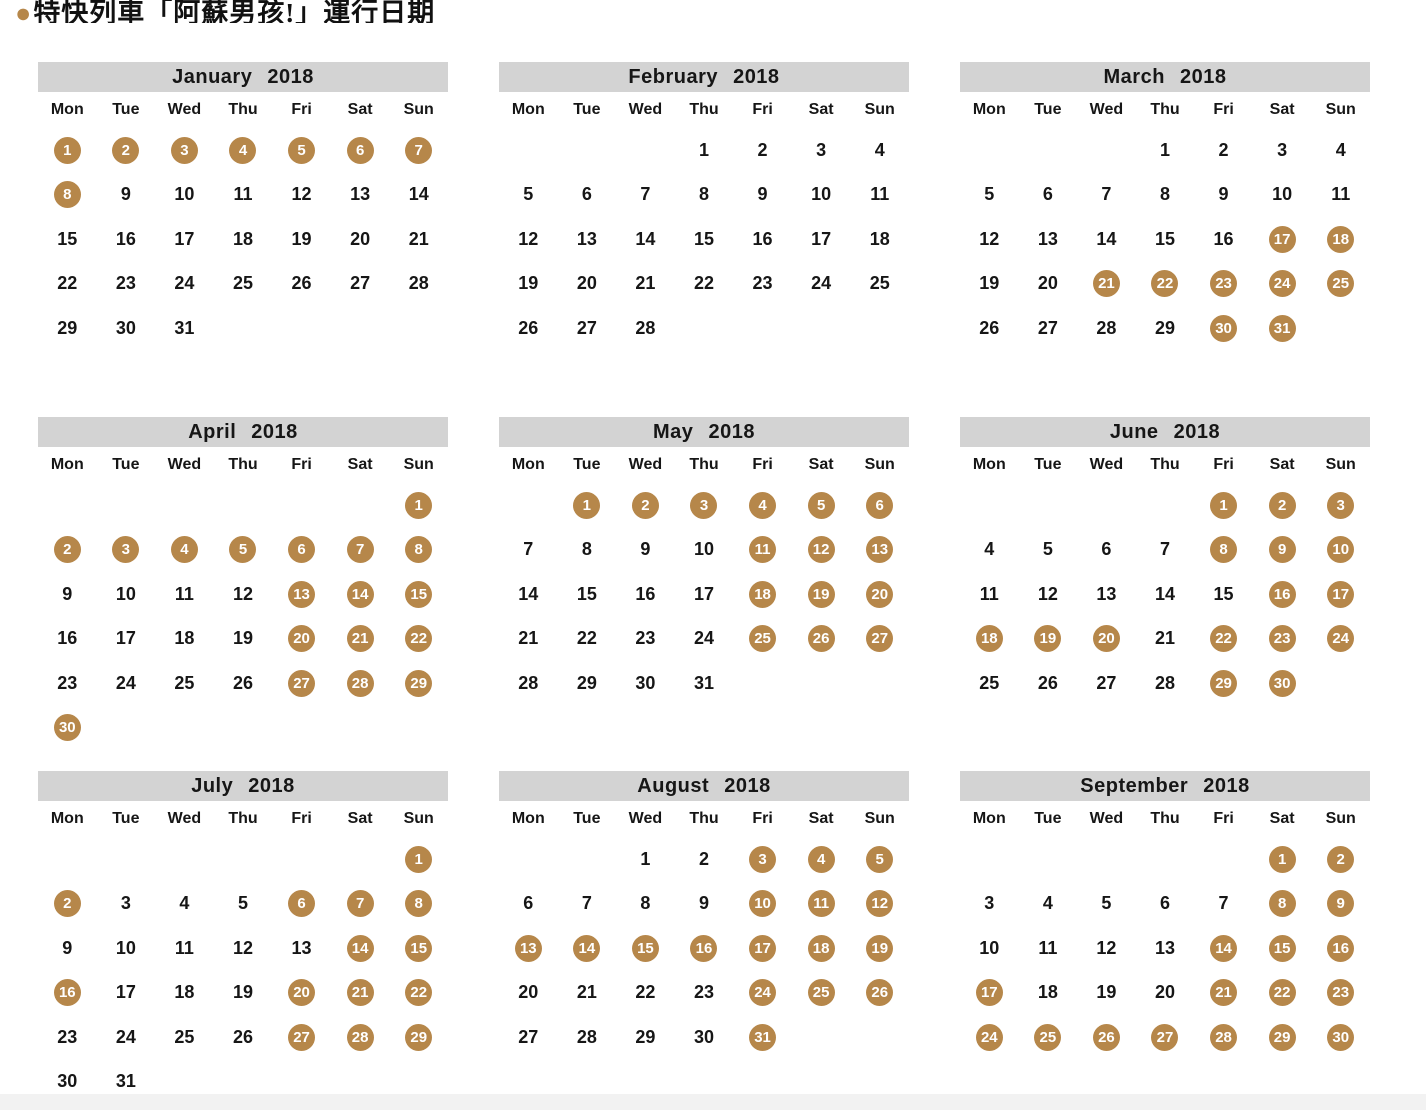  Describe the element at coordinates (989, 682) in the screenshot. I see `day-cell: 25` at that location.